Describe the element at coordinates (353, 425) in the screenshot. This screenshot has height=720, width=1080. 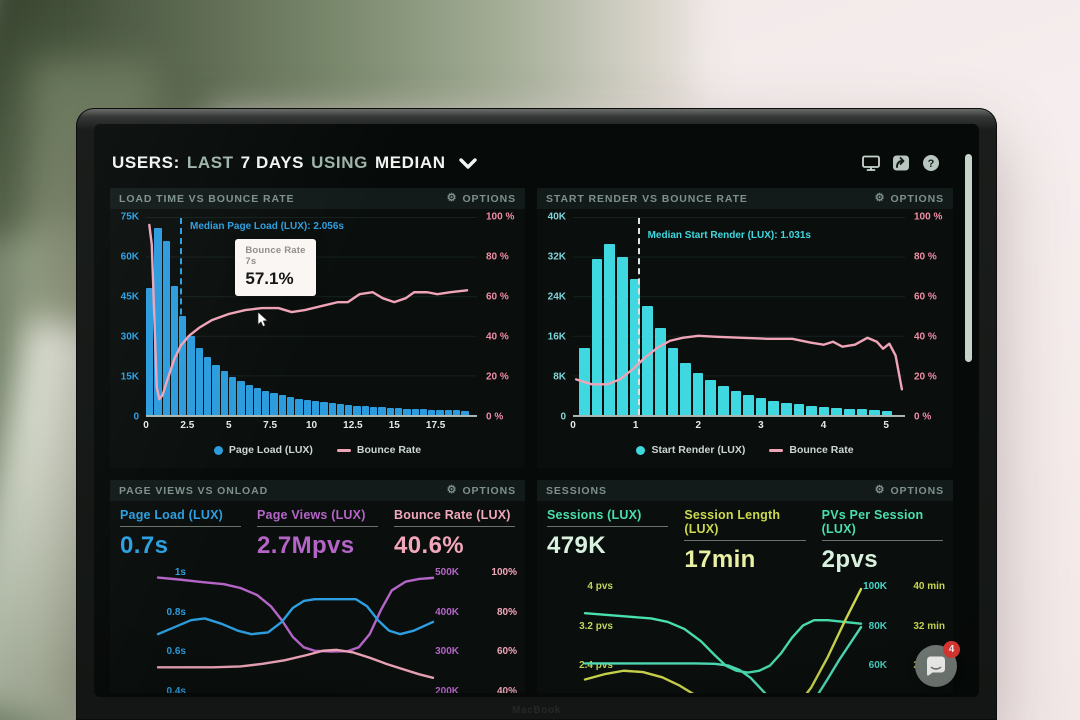
I see `axis-label: 12.5` at that location.